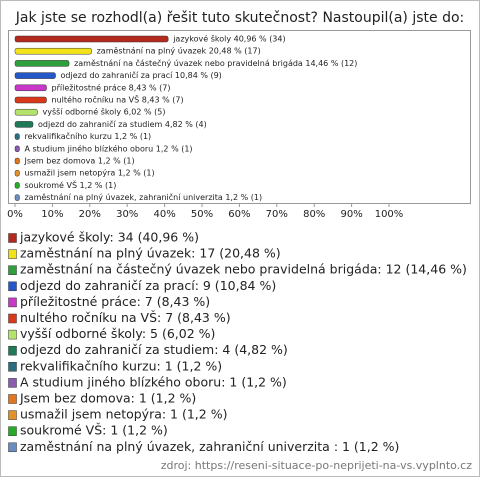 The image size is (480, 481). What do you see at coordinates (125, 317) in the screenshot?
I see `legend-label: nultého ročníku na VŠ: 7 (8,43 %)` at bounding box center [125, 317].